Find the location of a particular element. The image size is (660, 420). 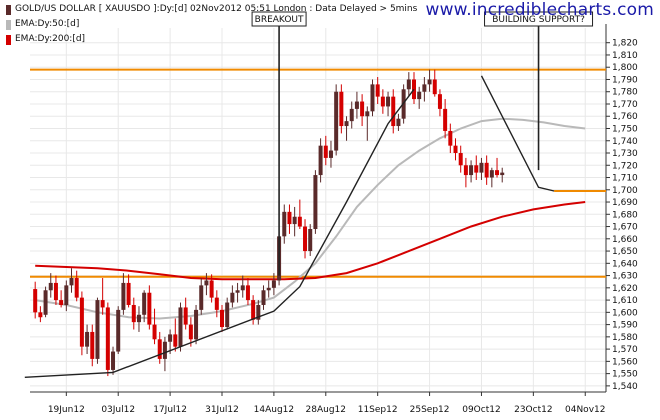

y-tick-label: 1,790 is located at coordinates (625, 80).